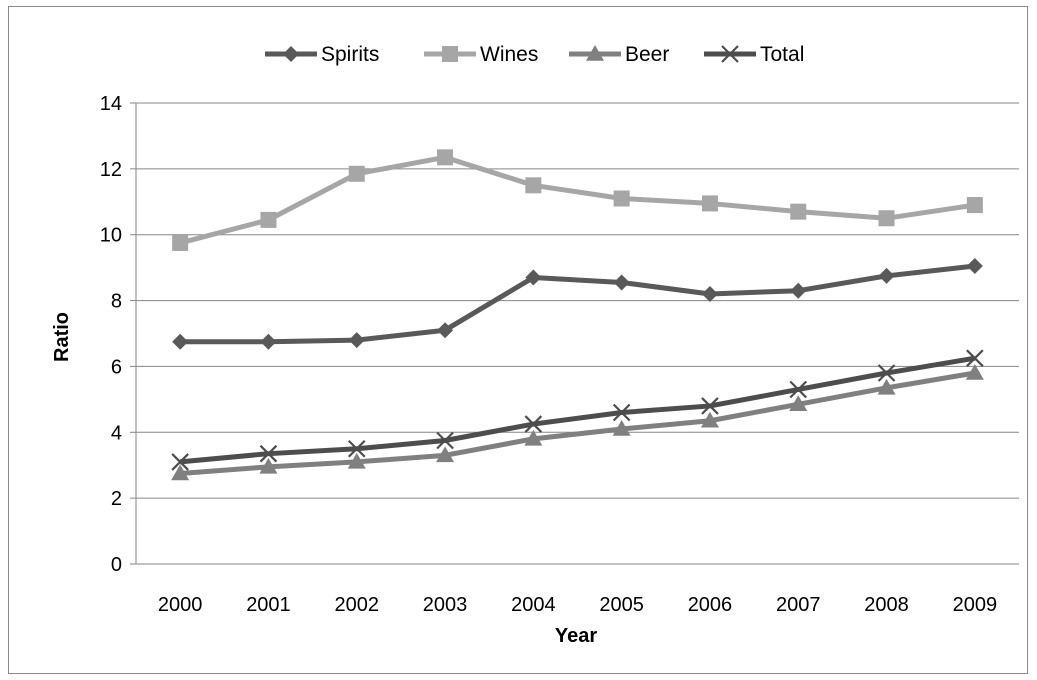 The width and height of the screenshot is (1037, 680). I want to click on legend-label: Beer, so click(647, 54).